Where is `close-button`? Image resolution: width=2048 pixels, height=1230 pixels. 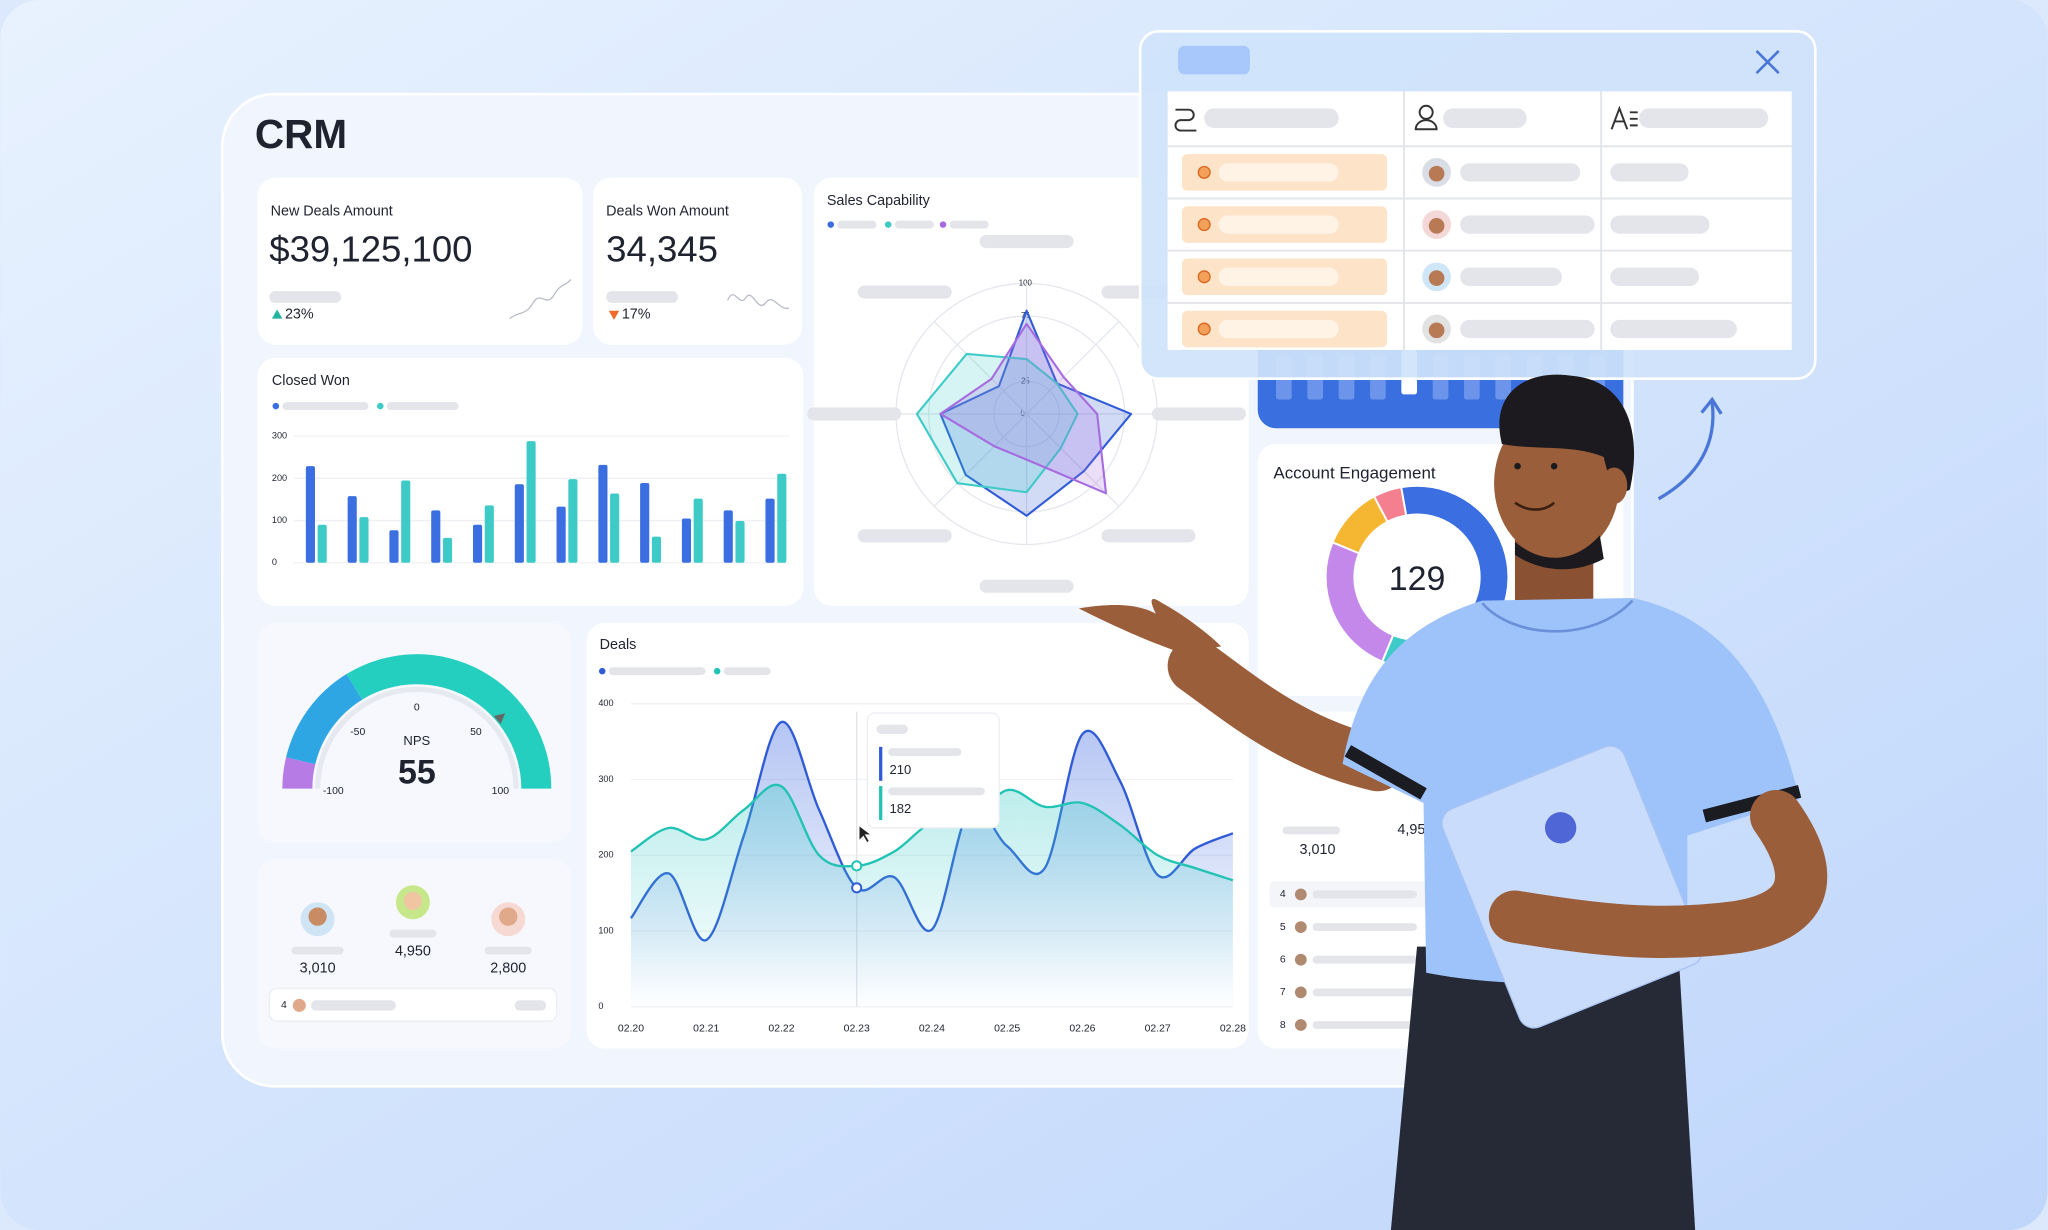 close-button is located at coordinates (1767, 62).